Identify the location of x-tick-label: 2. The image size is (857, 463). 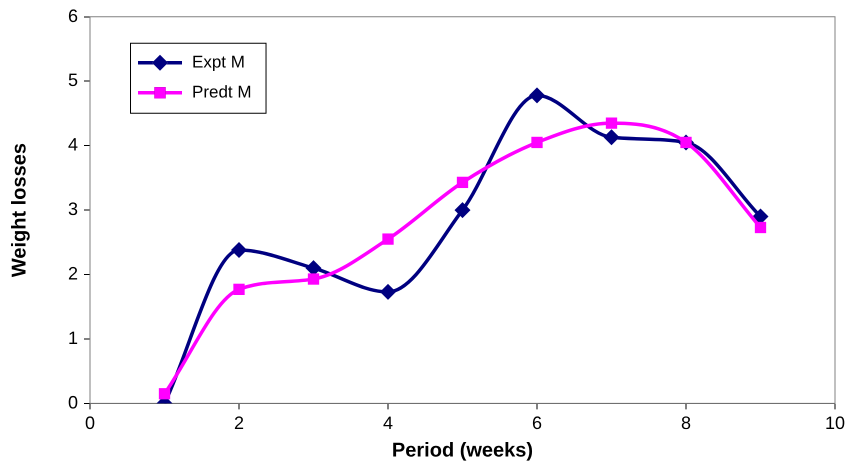
(239, 423).